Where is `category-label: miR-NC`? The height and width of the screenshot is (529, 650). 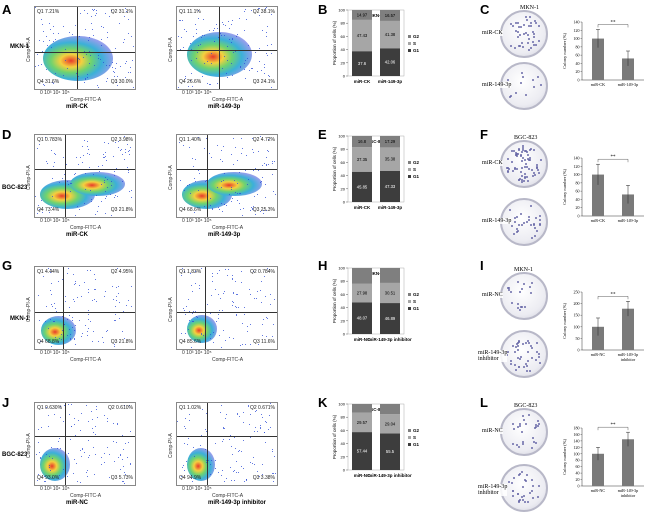
category-label: miR-NC is located at coordinates (598, 490).